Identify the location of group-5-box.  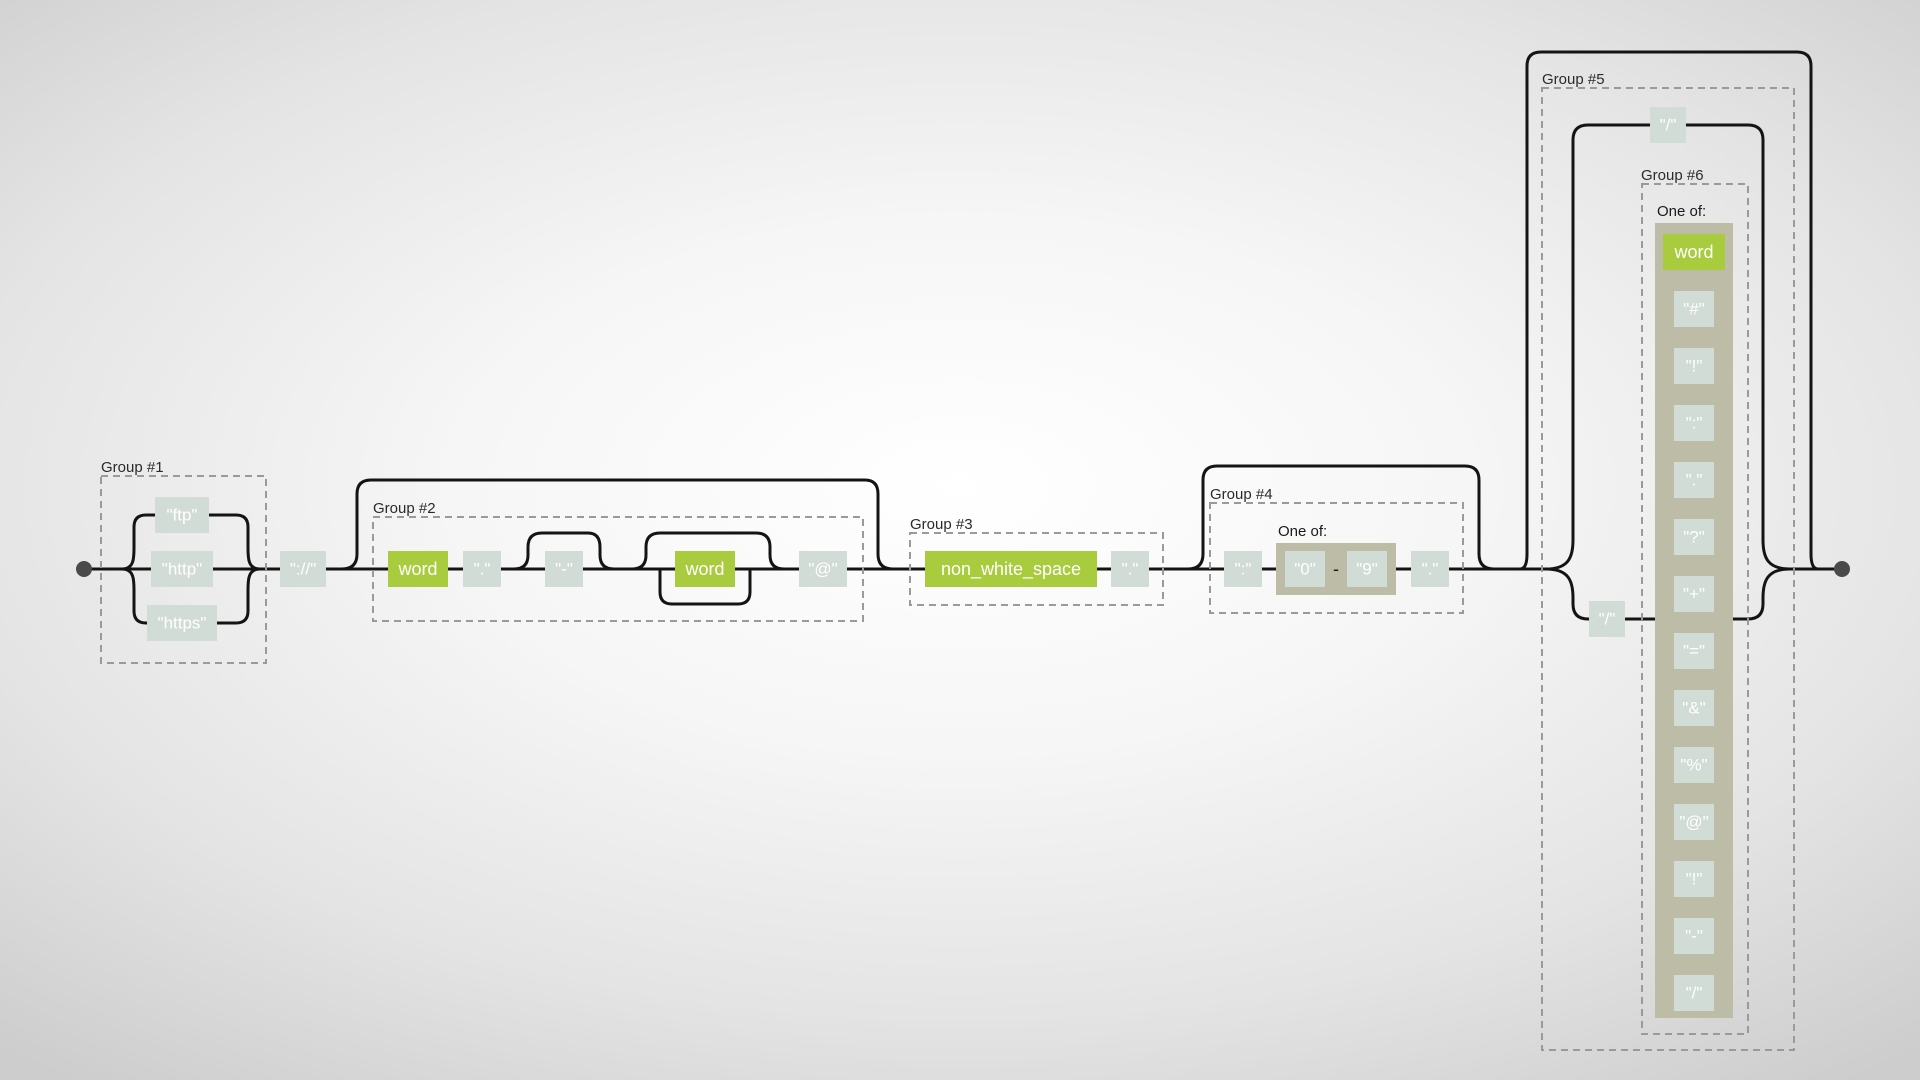
(1668, 569).